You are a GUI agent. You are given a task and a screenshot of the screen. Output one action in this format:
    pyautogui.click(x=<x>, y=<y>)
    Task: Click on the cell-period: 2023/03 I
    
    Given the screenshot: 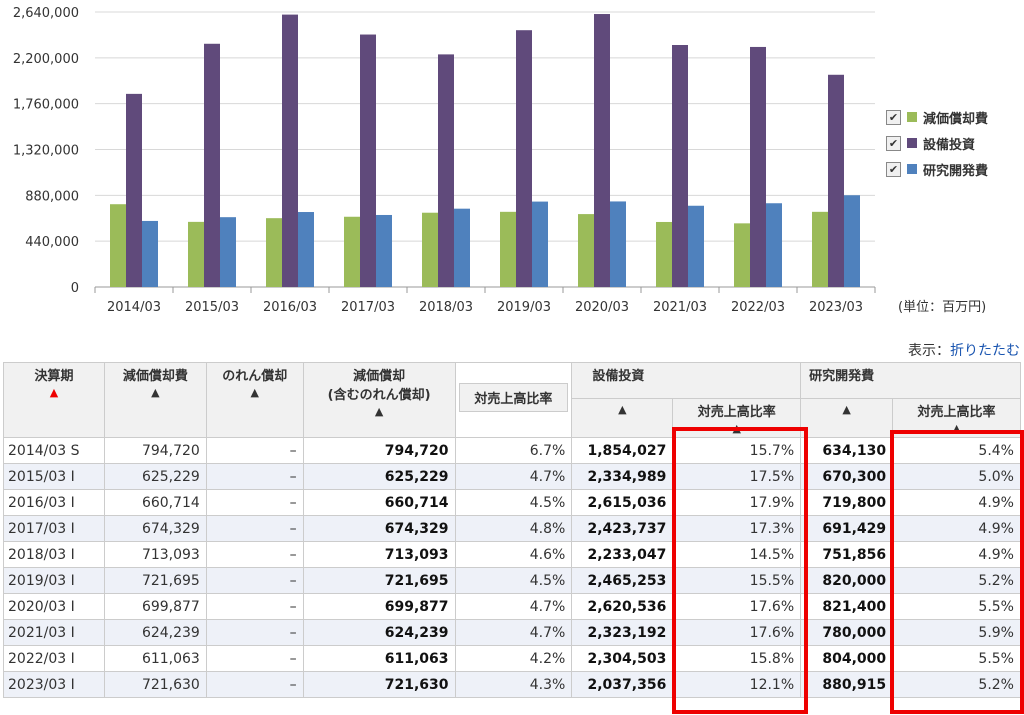 What is the action you would take?
    pyautogui.click(x=54, y=684)
    